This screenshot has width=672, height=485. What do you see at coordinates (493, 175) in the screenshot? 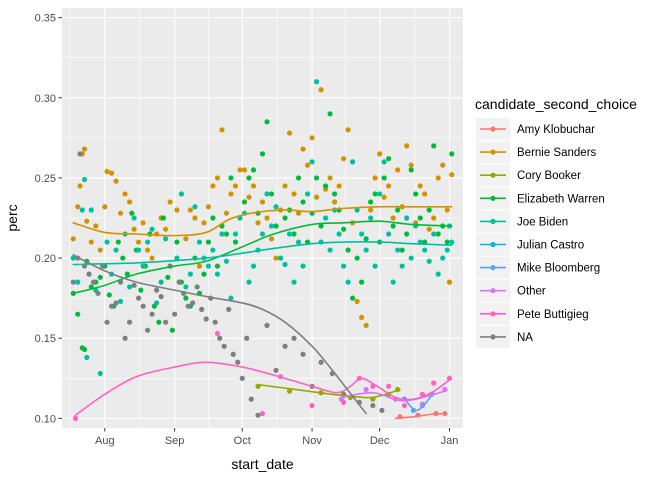
I see `legend-key-point-cory-booker` at bounding box center [493, 175].